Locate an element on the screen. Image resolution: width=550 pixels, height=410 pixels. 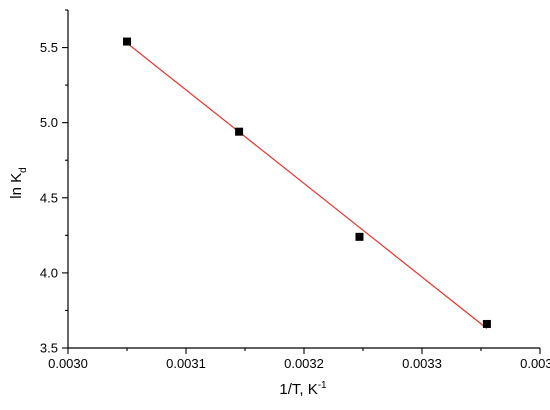
x-tick-label: 0.0034 is located at coordinates (535, 363).